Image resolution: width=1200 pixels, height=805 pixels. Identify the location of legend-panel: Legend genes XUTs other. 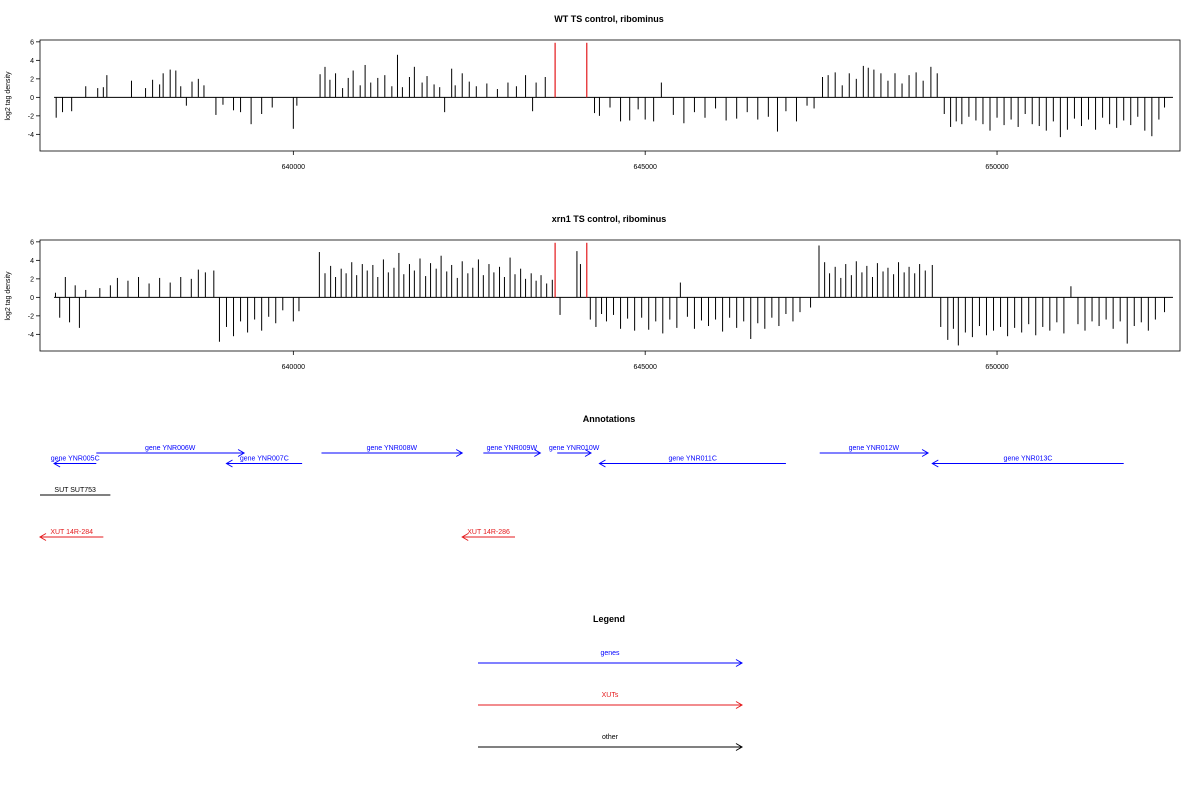
(610, 682).